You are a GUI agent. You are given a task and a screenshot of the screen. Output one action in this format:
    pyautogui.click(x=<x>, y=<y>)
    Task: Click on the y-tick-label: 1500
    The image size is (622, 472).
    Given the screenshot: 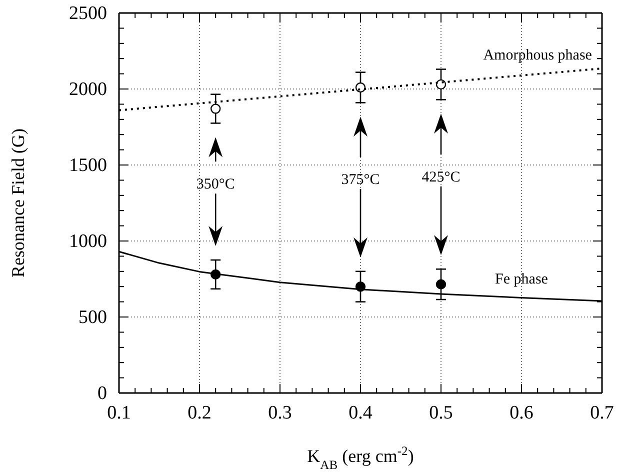 What is the action you would take?
    pyautogui.click(x=88, y=165)
    